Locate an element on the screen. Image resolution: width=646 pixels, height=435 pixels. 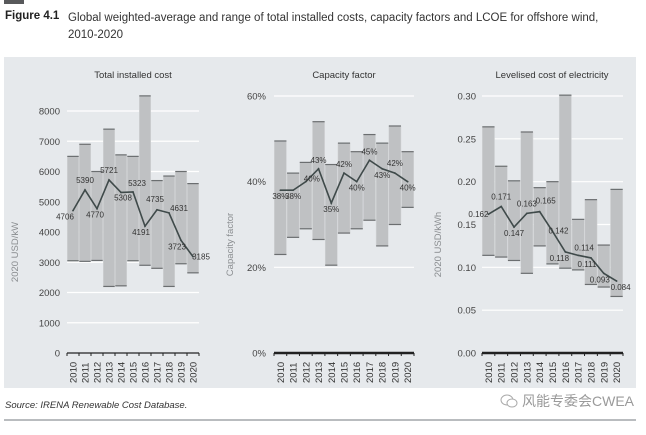
panel-title: Capacity factor is located at coordinates (343, 75).